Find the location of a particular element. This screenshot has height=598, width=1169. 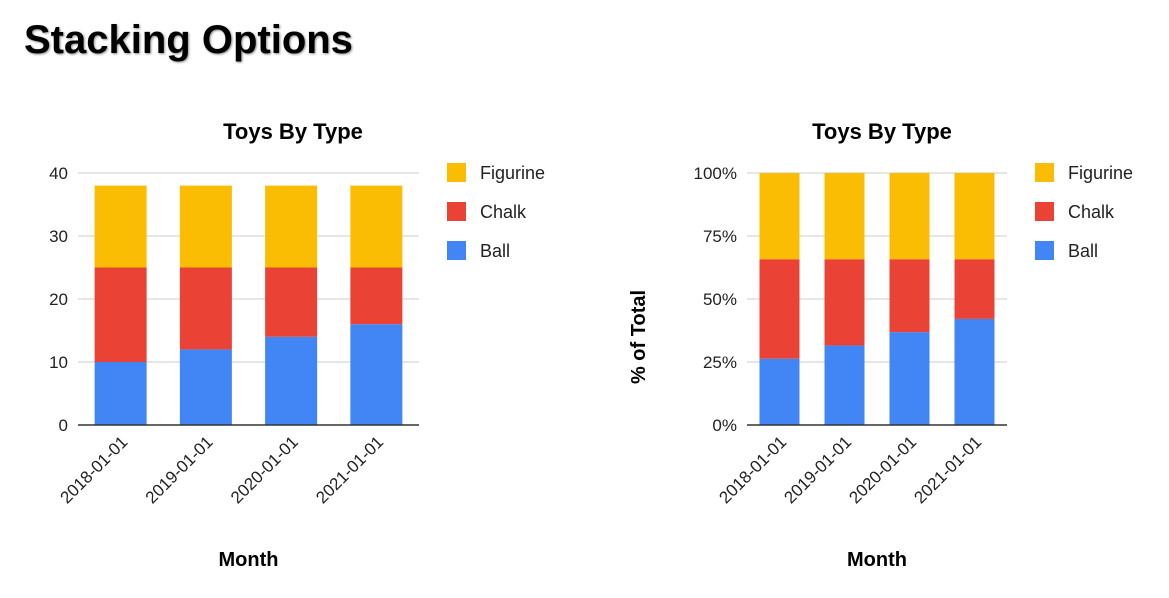

y-tick-label: 0% is located at coordinates (724, 425).